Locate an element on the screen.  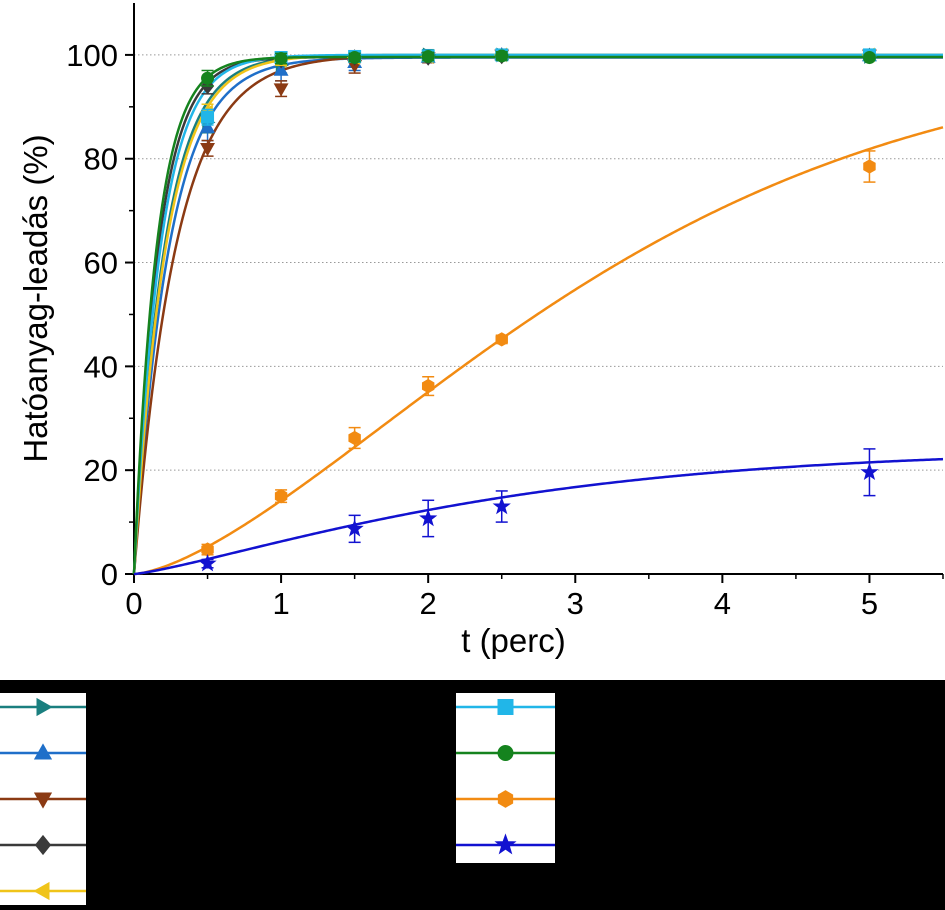
legend-right is located at coordinates (505, 778).